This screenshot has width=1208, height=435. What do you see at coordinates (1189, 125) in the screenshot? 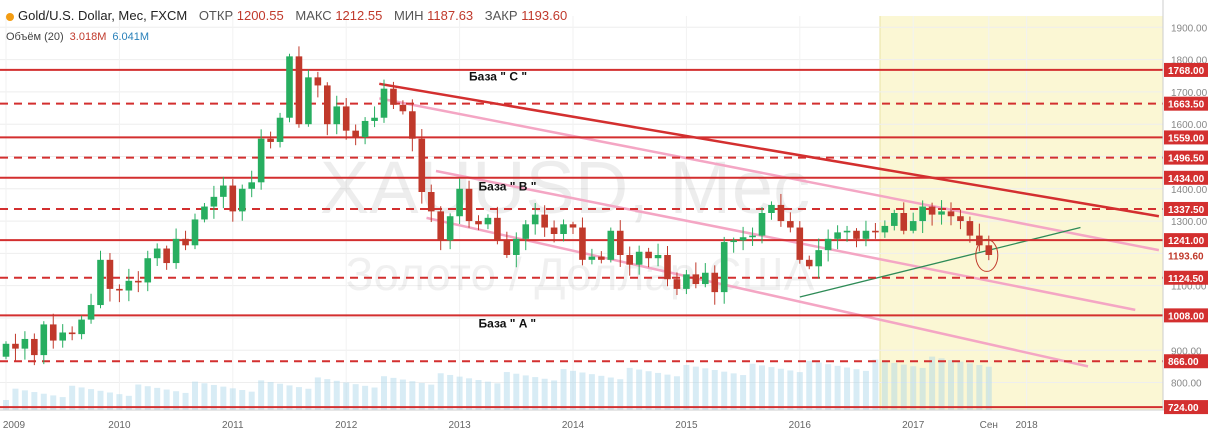
I see `y-tick-label: 1600.00` at bounding box center [1189, 125].